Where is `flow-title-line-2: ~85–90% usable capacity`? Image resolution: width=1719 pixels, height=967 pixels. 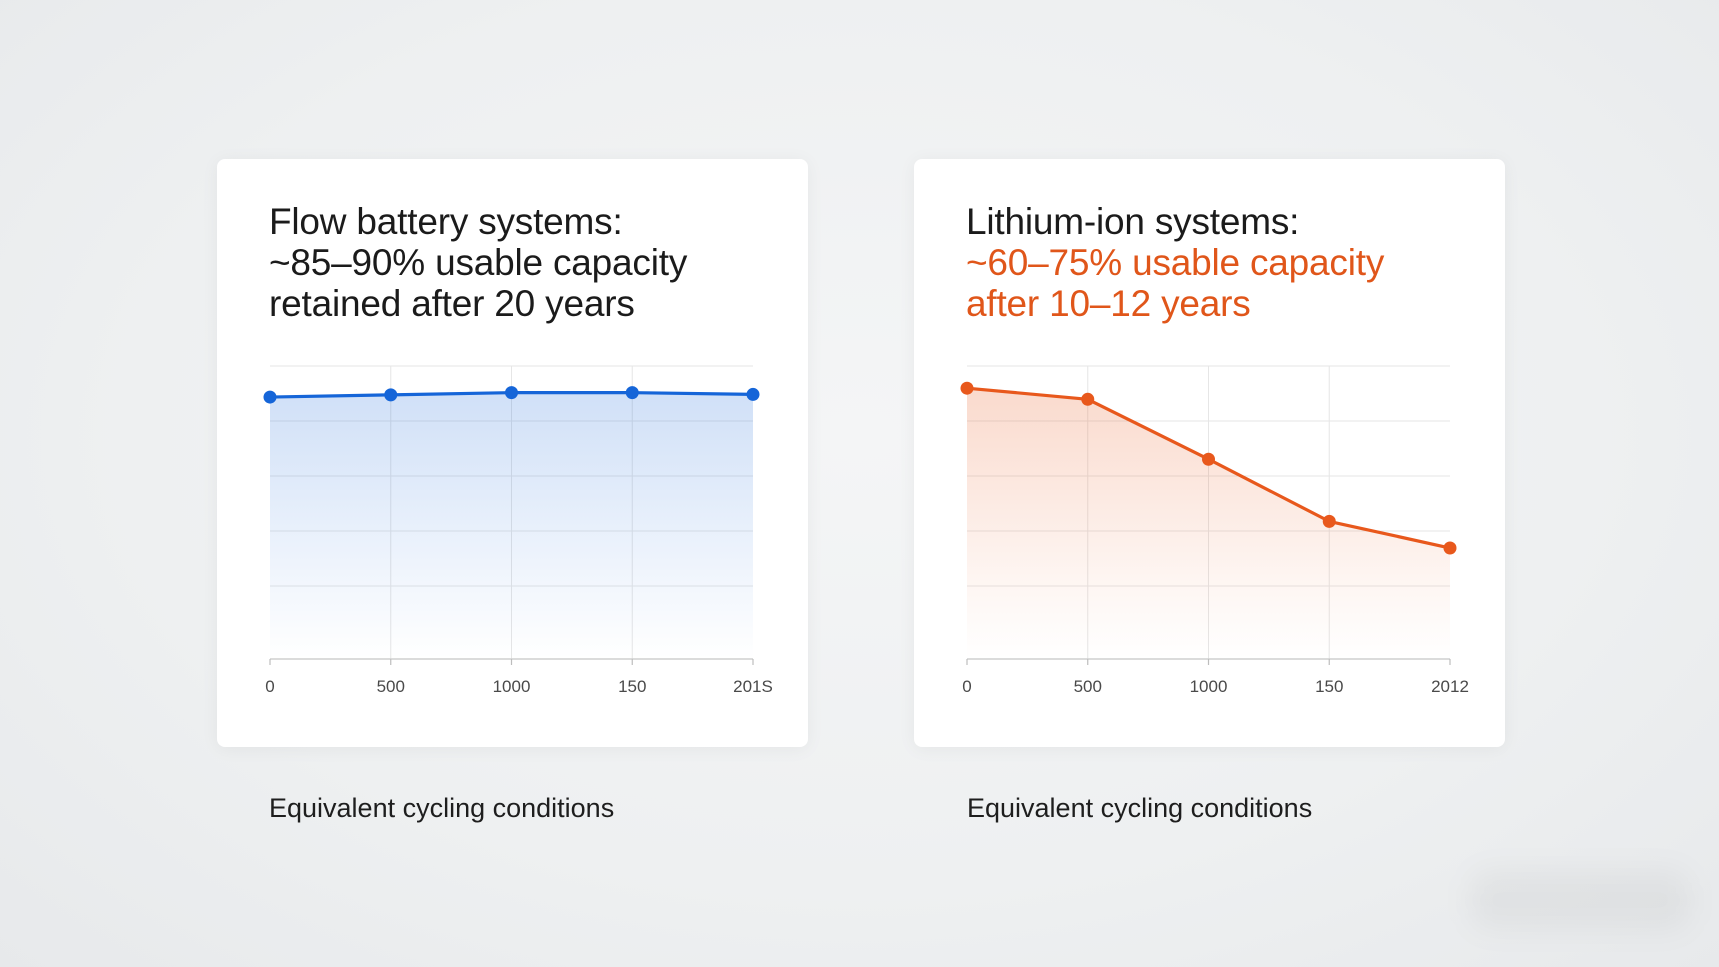 flow-title-line-2: ~85–90% usable capacity is located at coordinates (478, 262).